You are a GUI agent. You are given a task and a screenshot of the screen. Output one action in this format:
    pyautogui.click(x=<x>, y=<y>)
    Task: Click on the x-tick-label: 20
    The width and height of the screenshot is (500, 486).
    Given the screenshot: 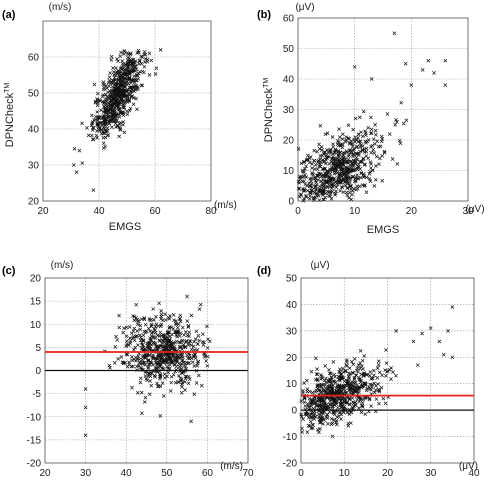 What is the action you would take?
    pyautogui.click(x=43, y=211)
    